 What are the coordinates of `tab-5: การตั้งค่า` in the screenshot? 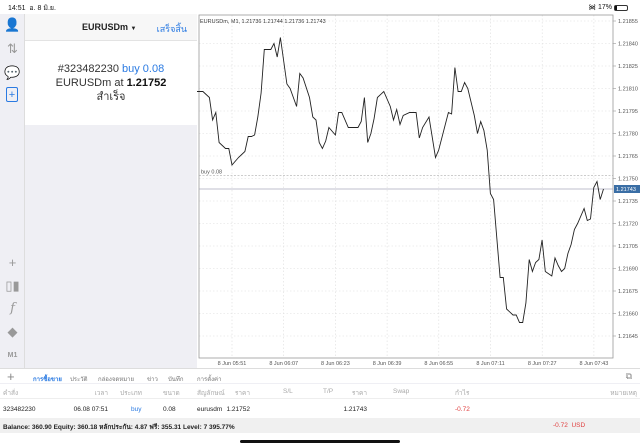 It's located at (209, 380).